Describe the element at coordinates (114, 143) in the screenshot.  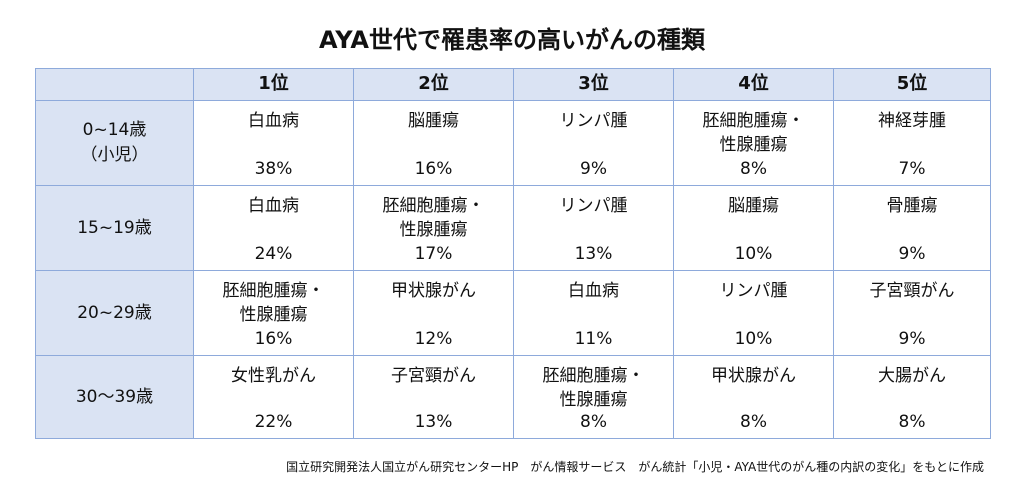
I see `row-label: 0~14歳 （小児）` at that location.